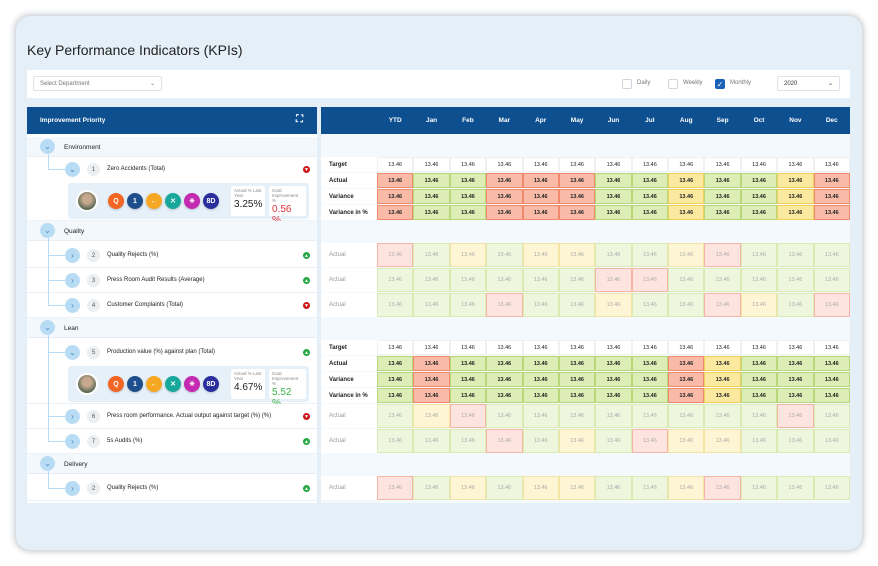  Describe the element at coordinates (808, 83) in the screenshot. I see `year-select: 2020 ⌄` at that location.